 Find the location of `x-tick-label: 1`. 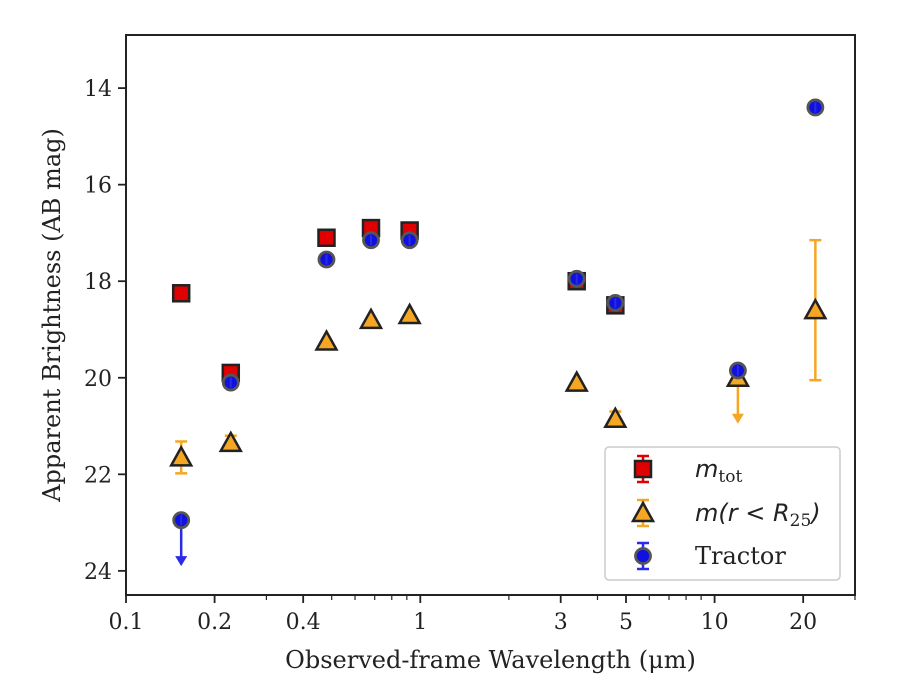

x-tick-label: 1 is located at coordinates (420, 622).